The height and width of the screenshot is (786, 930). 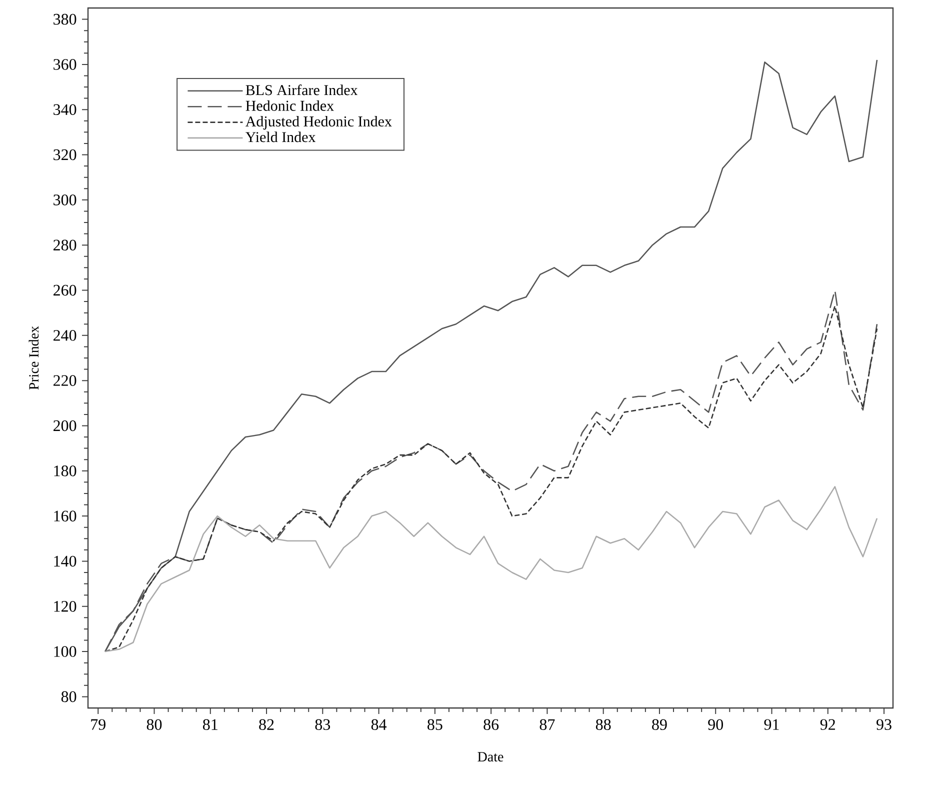 What do you see at coordinates (65, 426) in the screenshot?
I see `y-tick-label: 200` at bounding box center [65, 426].